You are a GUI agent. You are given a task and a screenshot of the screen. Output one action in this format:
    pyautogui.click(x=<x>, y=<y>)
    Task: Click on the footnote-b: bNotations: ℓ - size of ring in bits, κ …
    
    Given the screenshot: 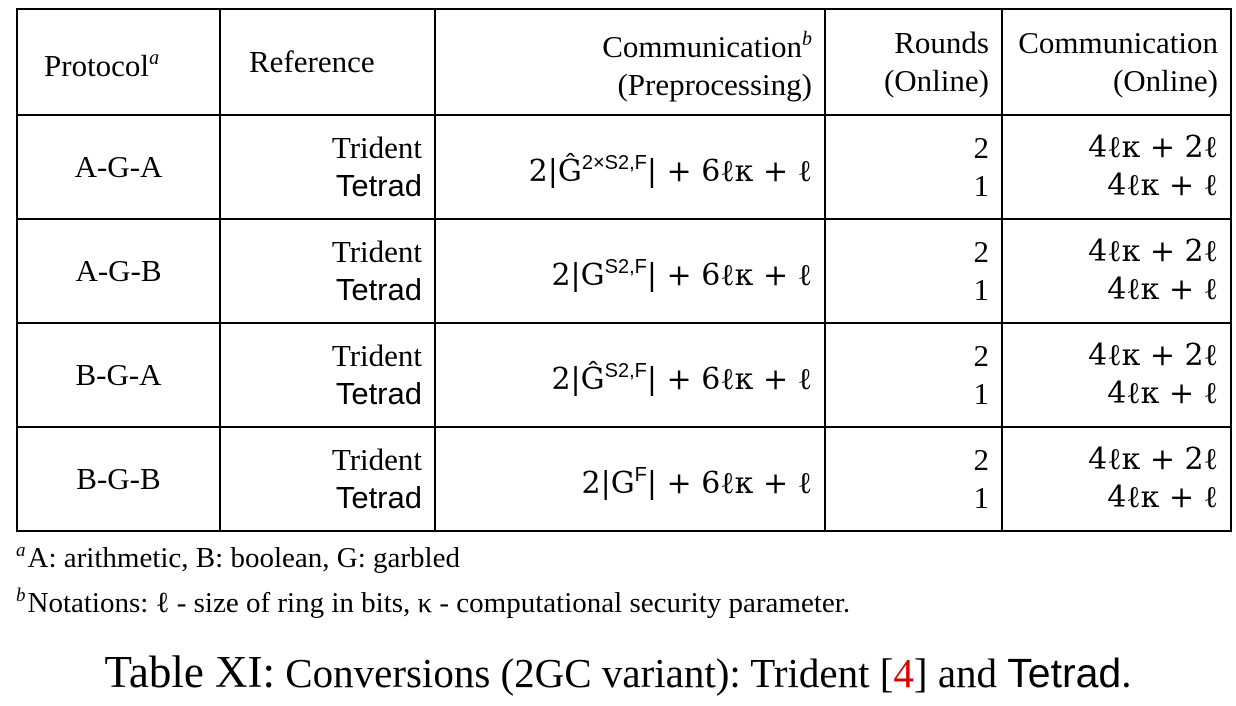 What is the action you would take?
    pyautogui.click(x=433, y=602)
    